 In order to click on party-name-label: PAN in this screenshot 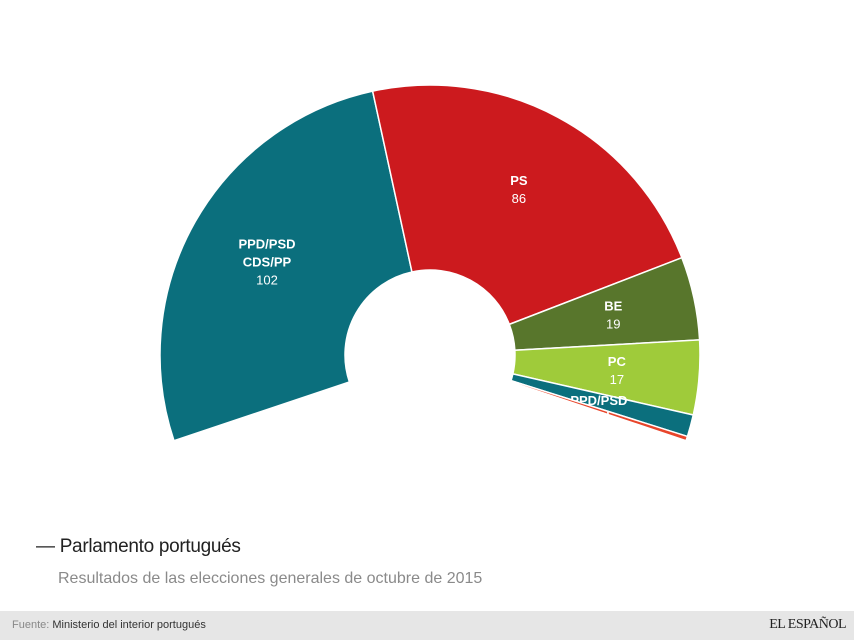, I will do `click(596, 416)`.